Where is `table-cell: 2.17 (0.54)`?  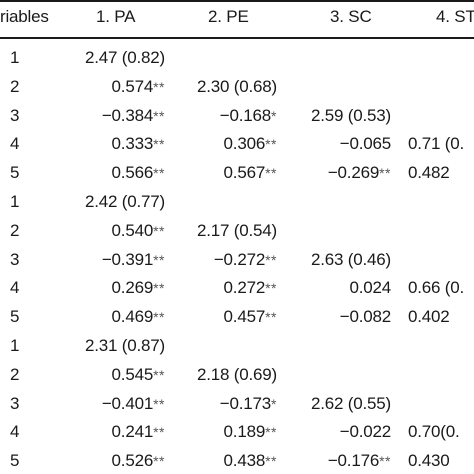 table-cell: 2.17 (0.54) is located at coordinates (237, 231).